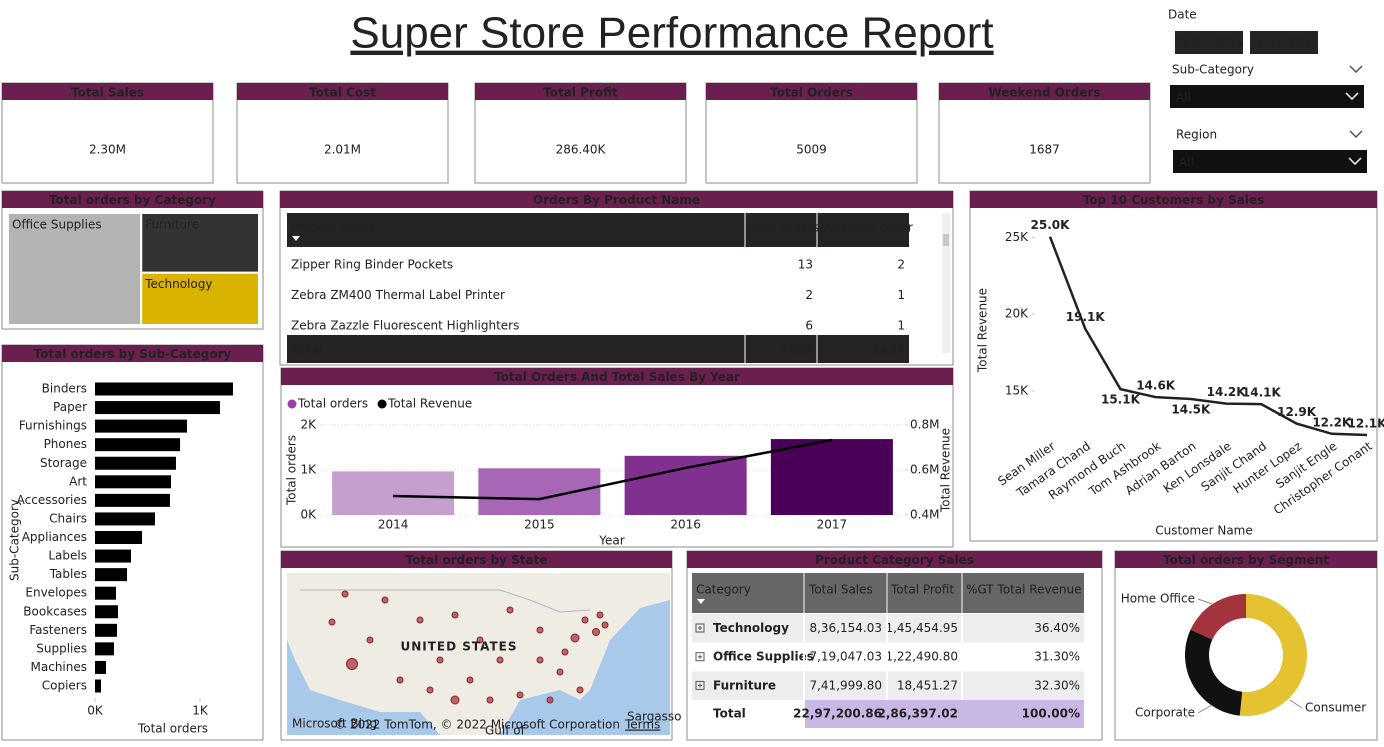 Image resolution: width=1384 pixels, height=747 pixels. I want to click on y-tick-label: Appliances, so click(54, 537).